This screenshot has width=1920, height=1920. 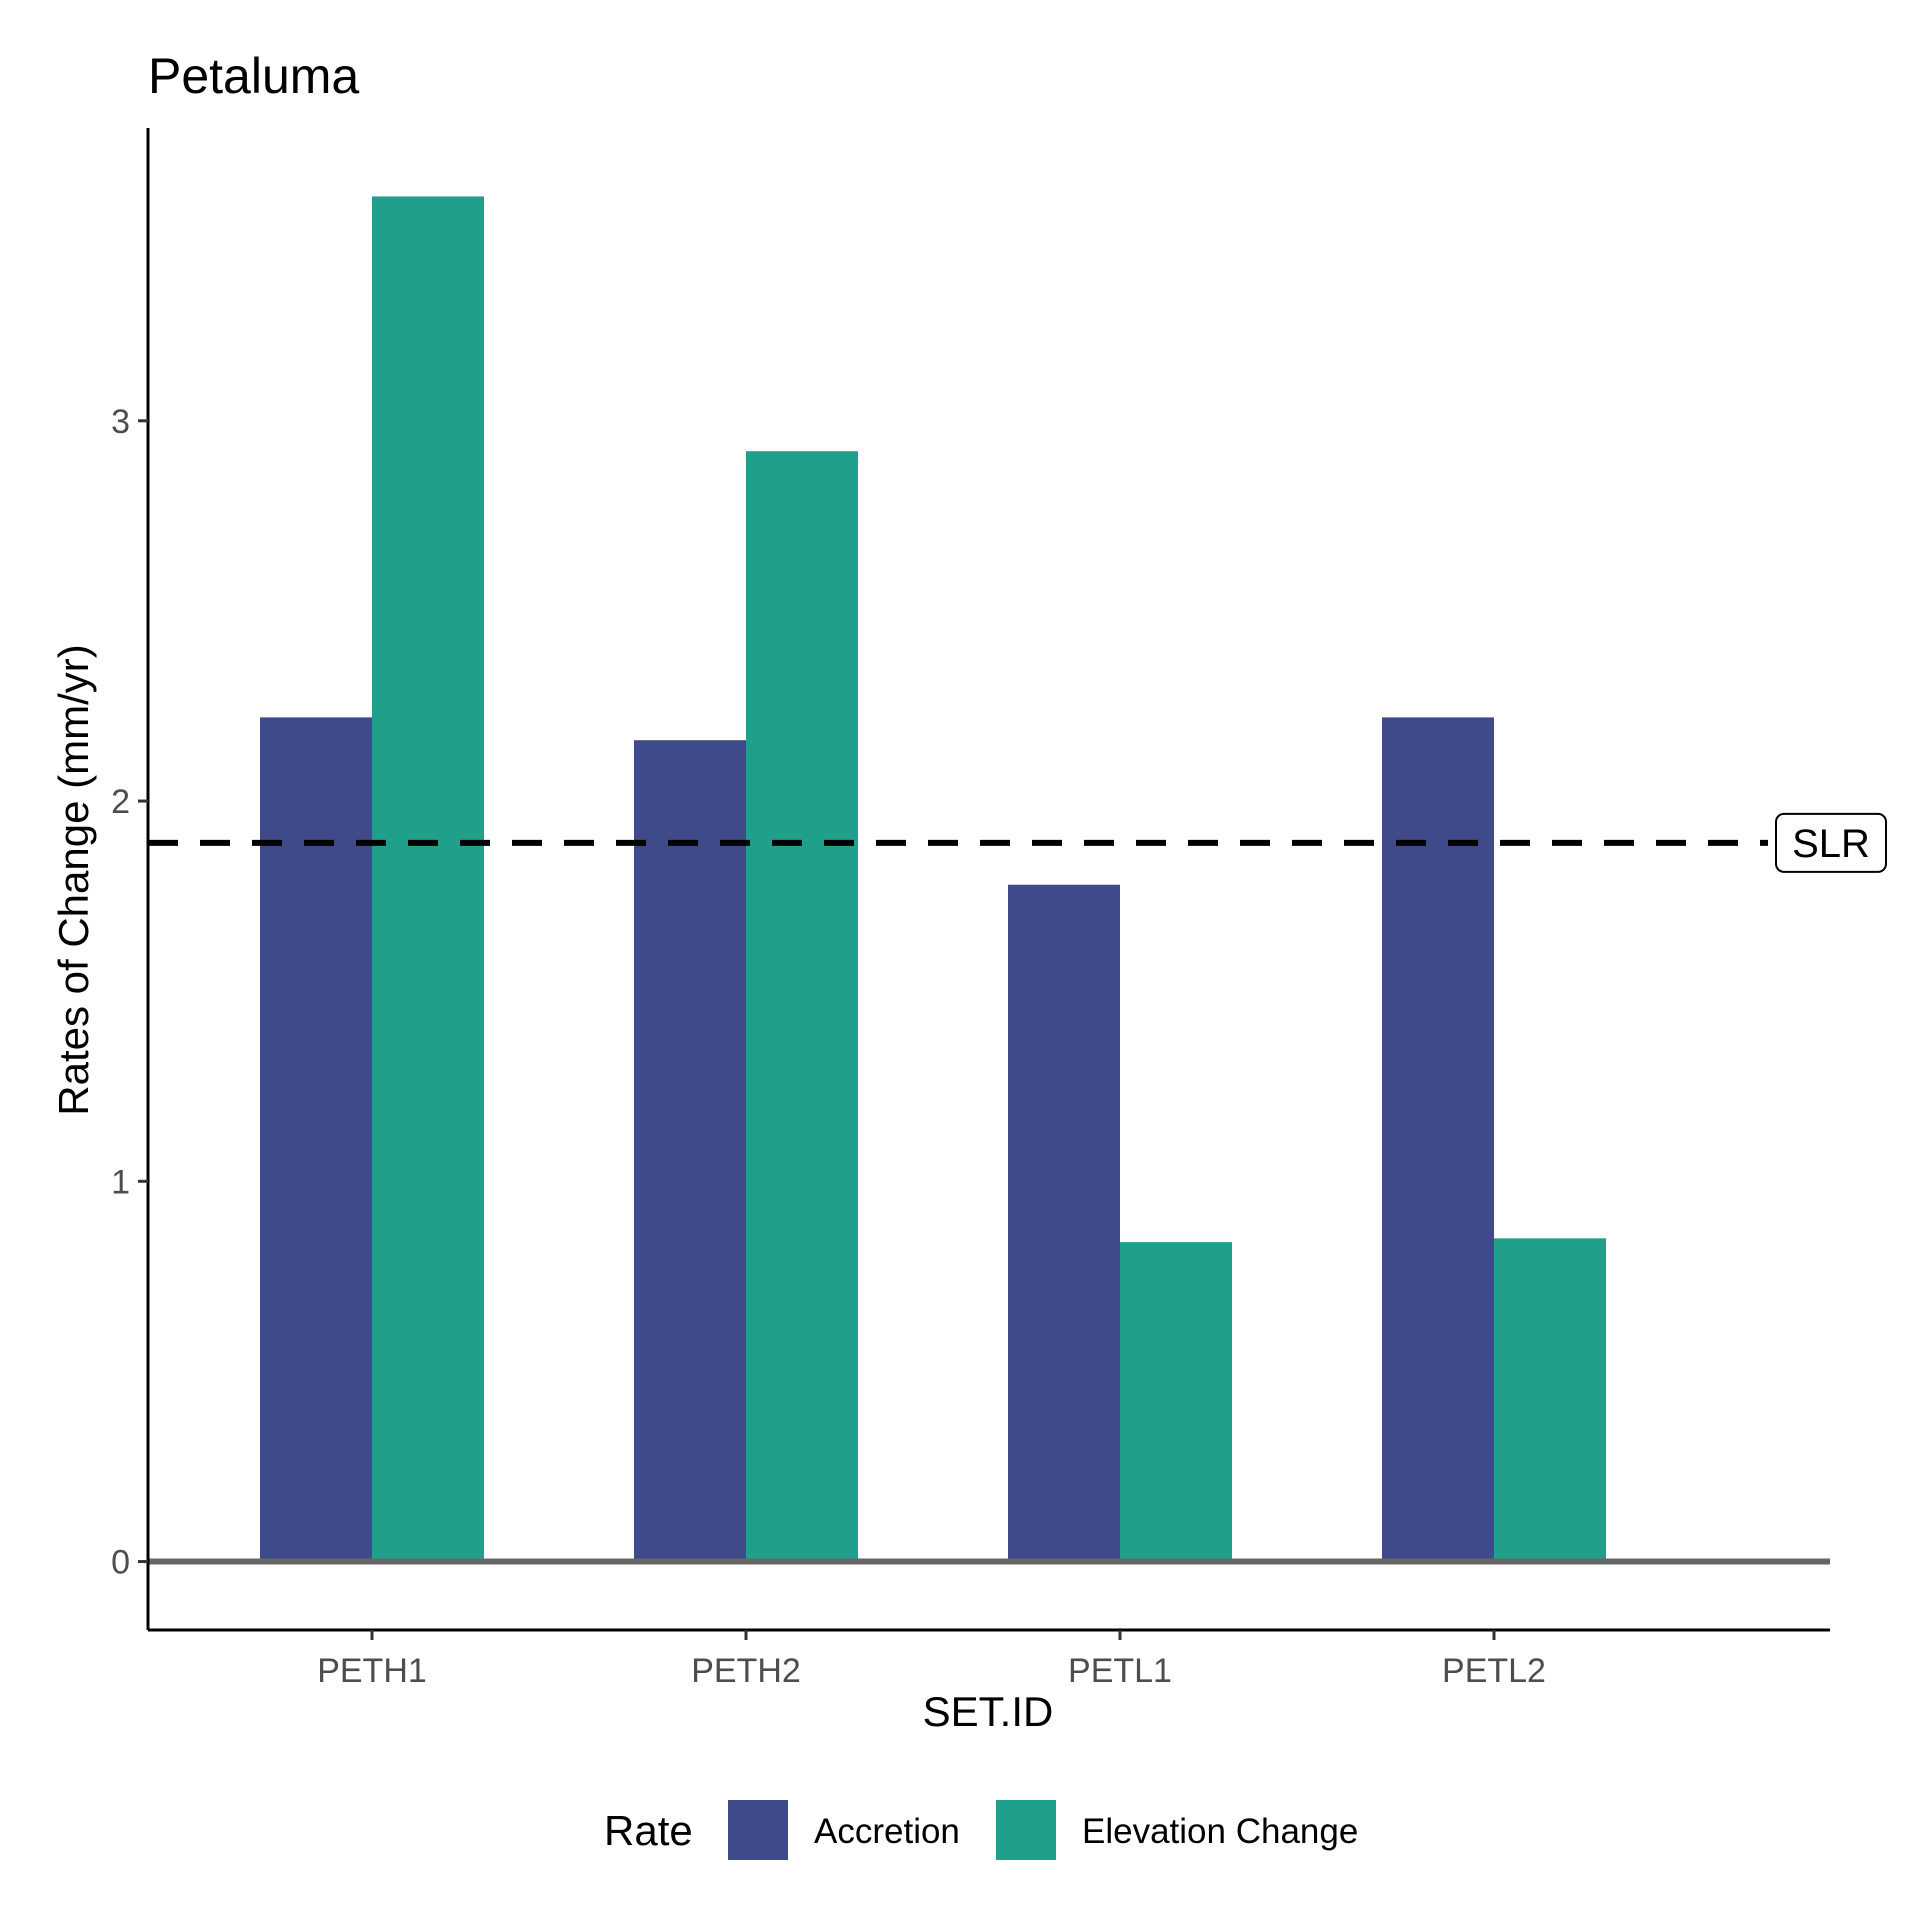 What do you see at coordinates (690, 1151) in the screenshot?
I see `bar-accretion-peth2` at bounding box center [690, 1151].